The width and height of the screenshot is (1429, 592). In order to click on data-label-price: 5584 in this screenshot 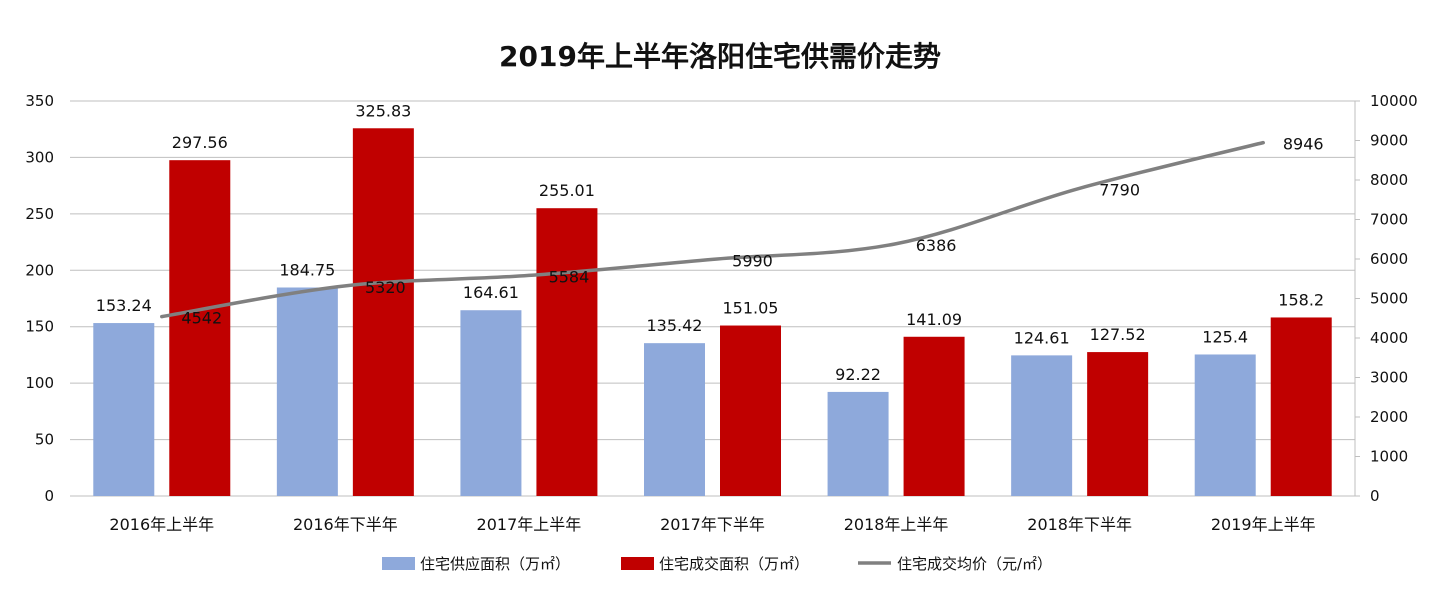, I will do `click(569, 276)`.